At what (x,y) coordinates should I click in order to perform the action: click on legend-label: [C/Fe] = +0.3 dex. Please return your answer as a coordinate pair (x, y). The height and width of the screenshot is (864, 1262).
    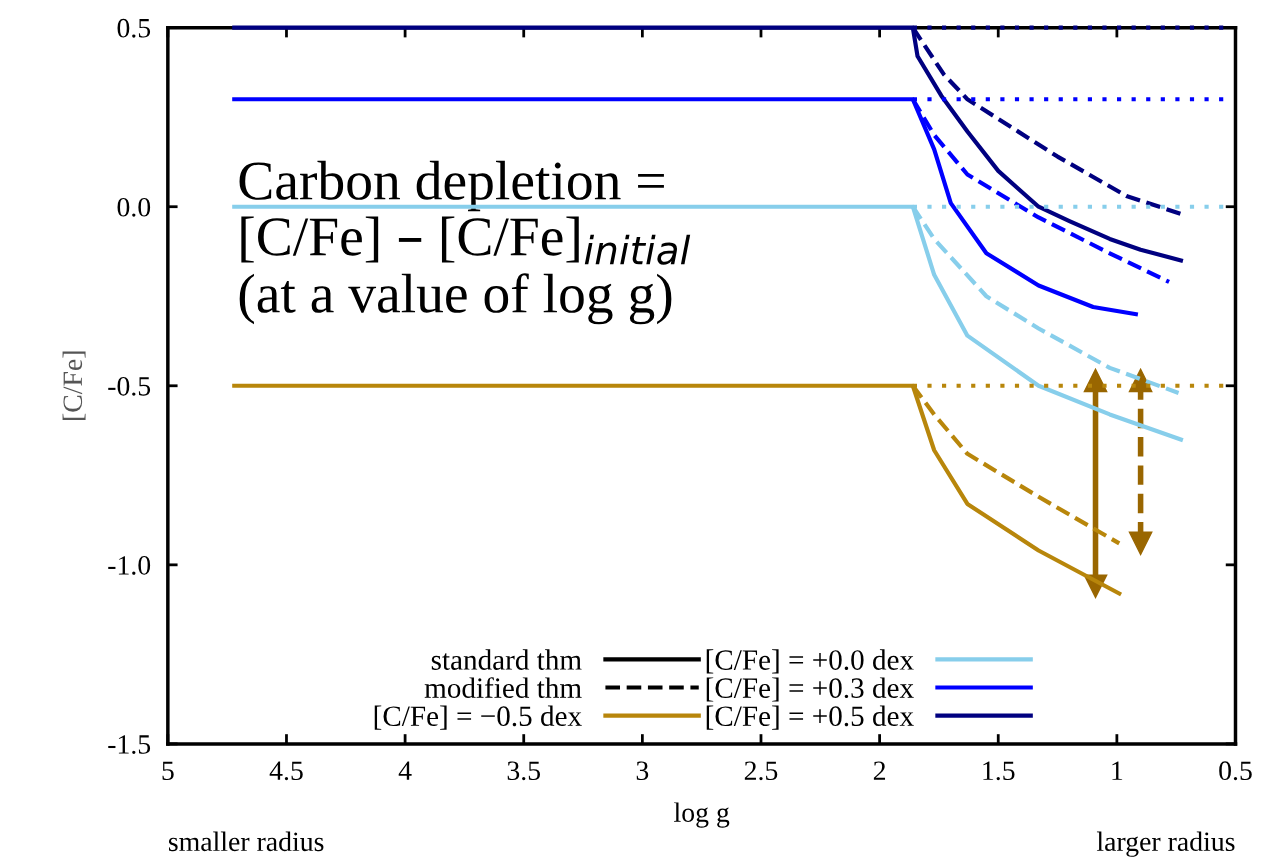
    Looking at the image, I should click on (810, 689).